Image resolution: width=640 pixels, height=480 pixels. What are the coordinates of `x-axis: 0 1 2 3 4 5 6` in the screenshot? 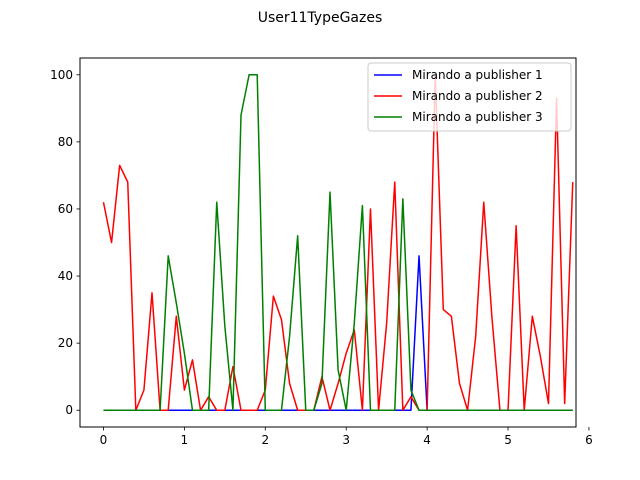 It's located at (346, 437).